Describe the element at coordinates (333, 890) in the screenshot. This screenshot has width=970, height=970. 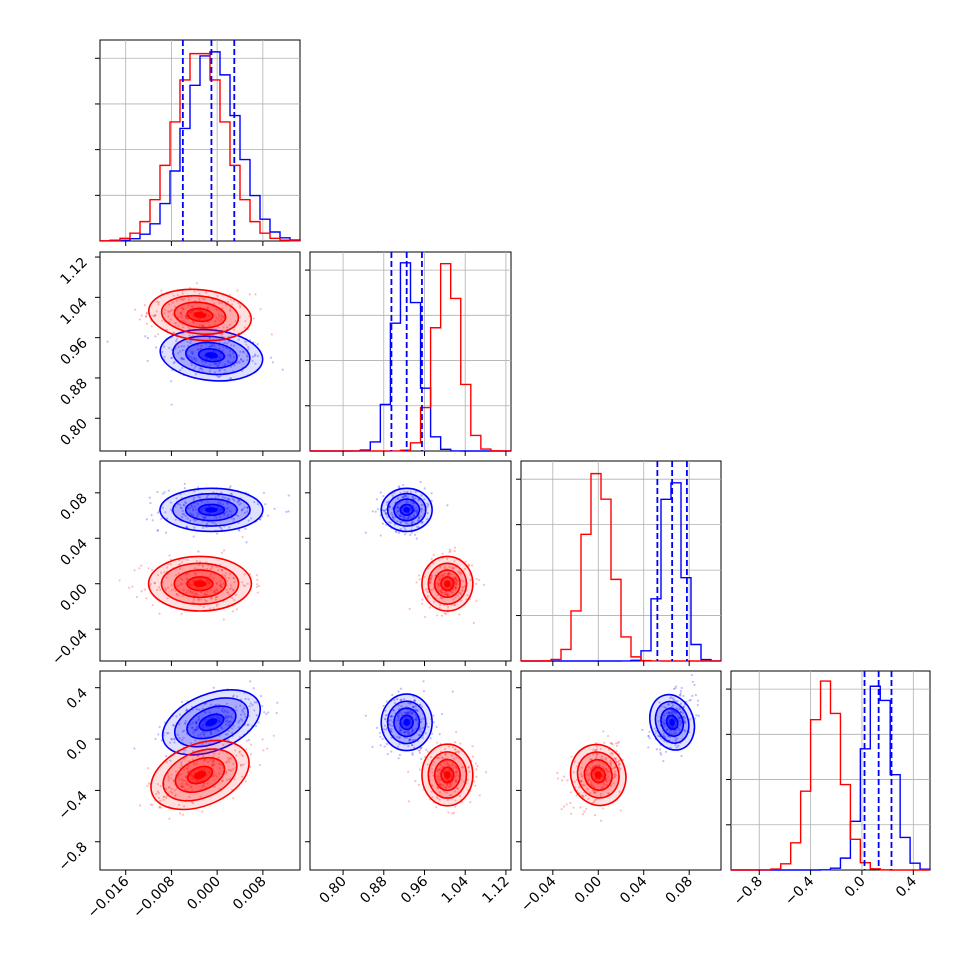
I see `x-tick-label: 0.80` at that location.